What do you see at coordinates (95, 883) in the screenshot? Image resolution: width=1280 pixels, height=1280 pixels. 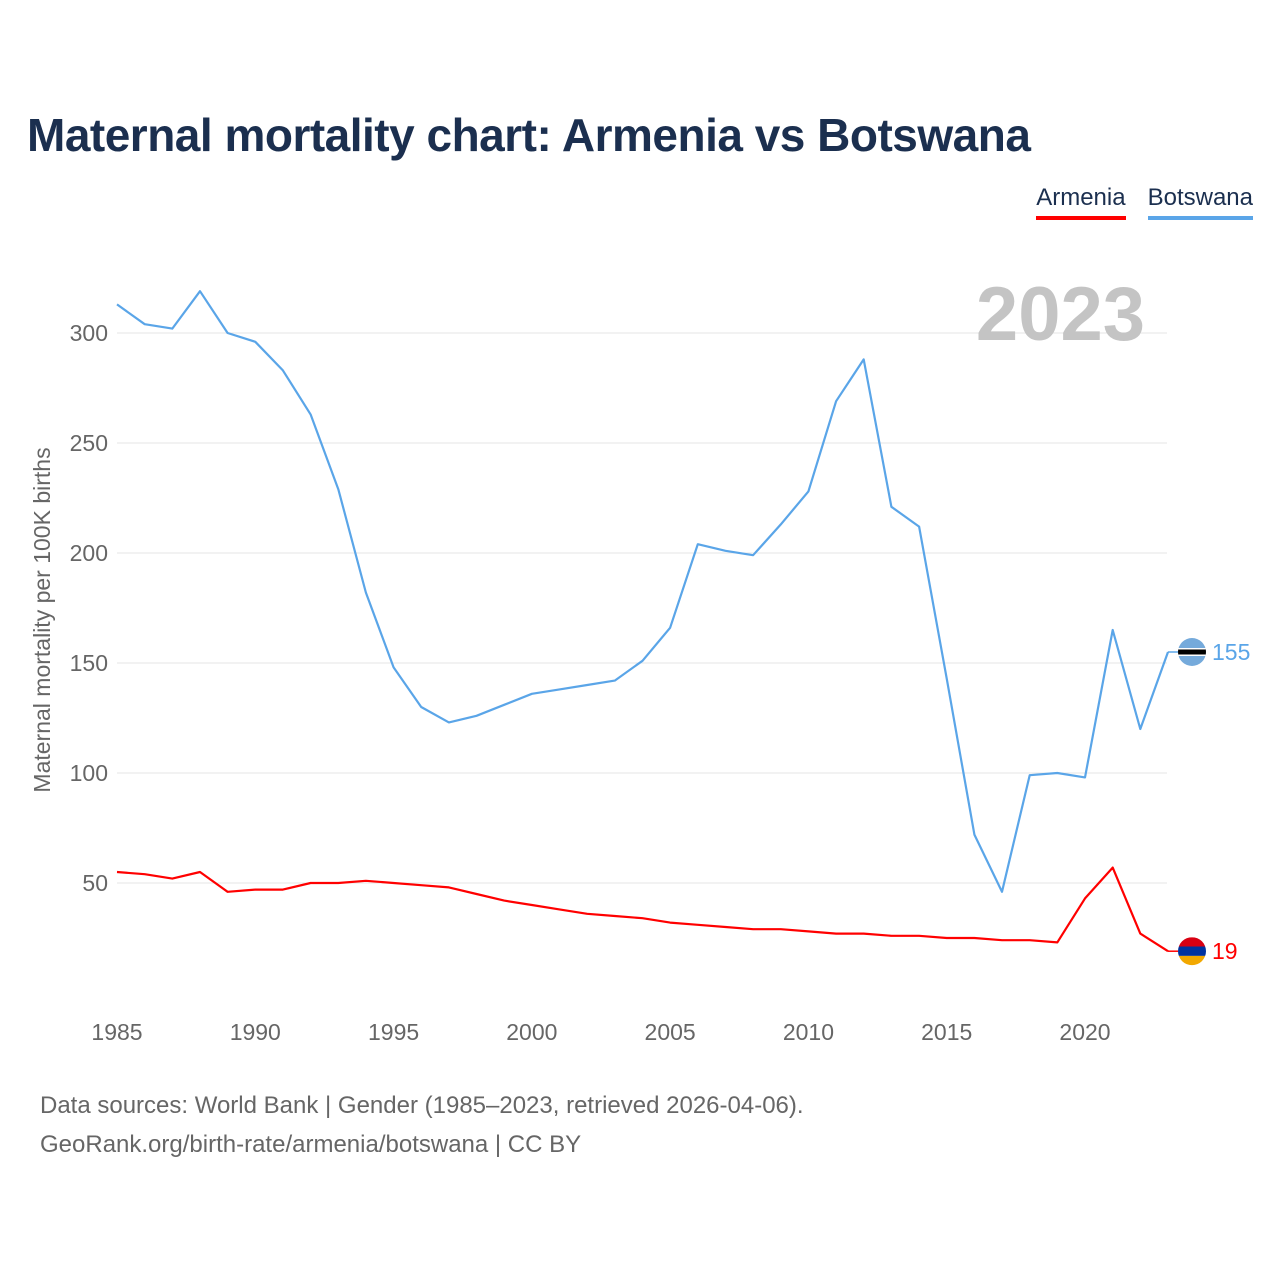 I see `y-tick-label: 50` at bounding box center [95, 883].